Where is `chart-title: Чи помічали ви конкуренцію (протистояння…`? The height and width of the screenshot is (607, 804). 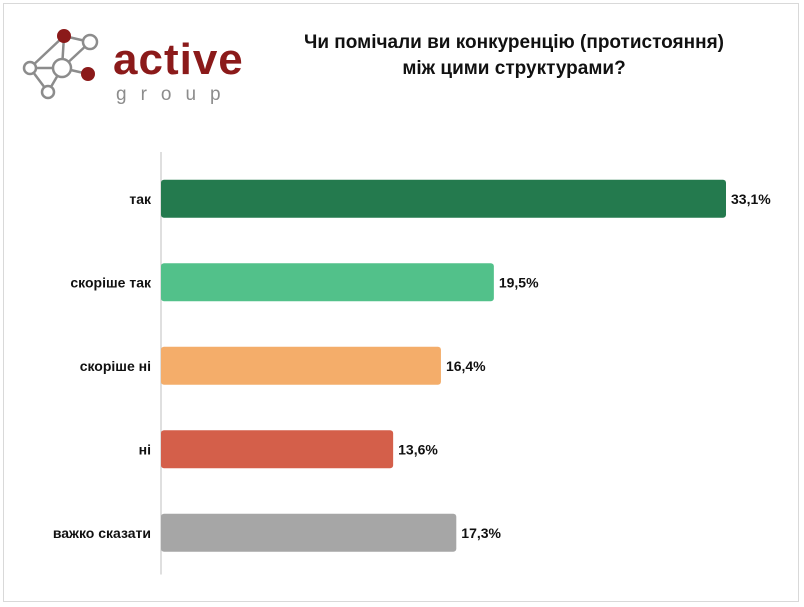 chart-title: Чи помічали ви конкуренцію (протистояння… is located at coordinates (514, 56).